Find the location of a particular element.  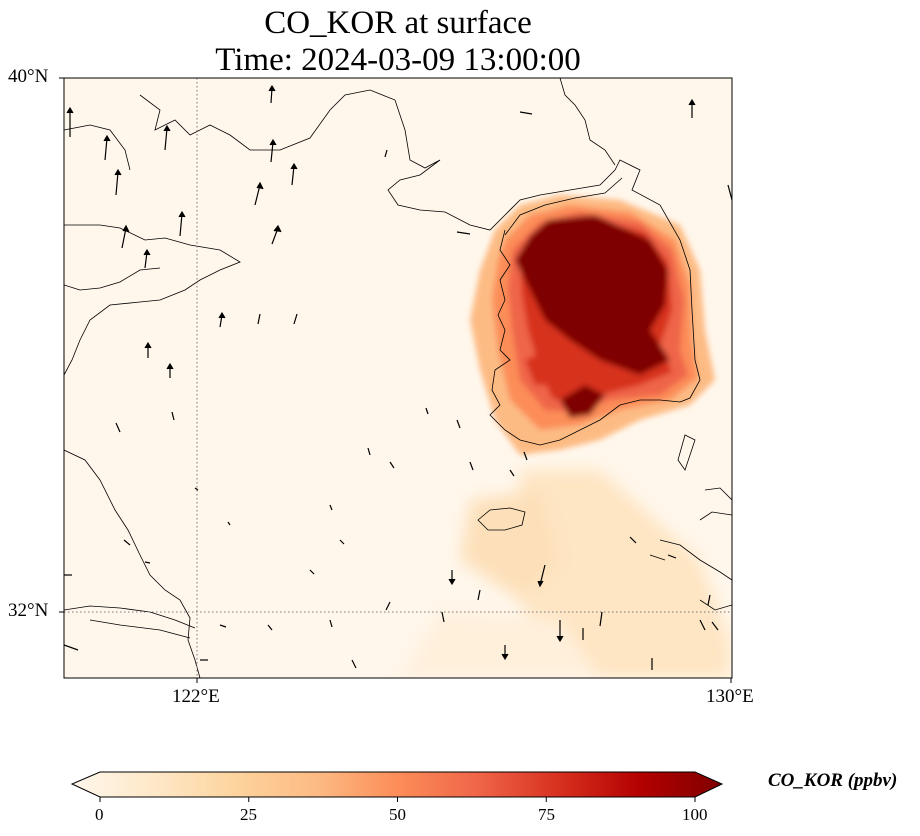

korea-plume is located at coordinates (592, 325).